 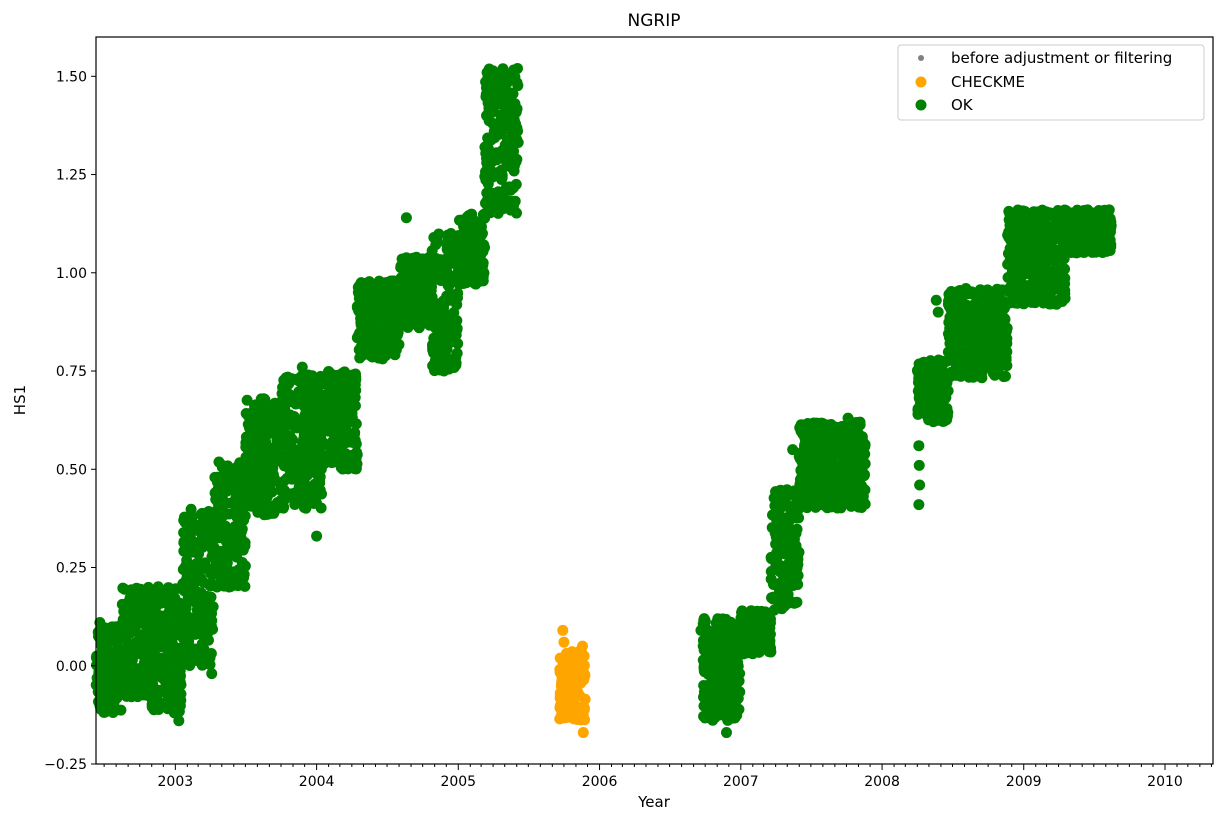 I want to click on legend-label-ok: OK, so click(x=962, y=105).